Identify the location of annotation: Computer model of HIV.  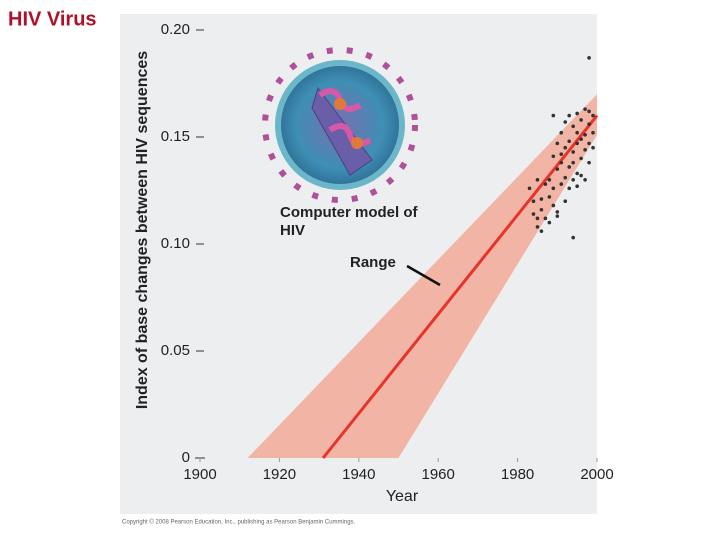
(349, 221).